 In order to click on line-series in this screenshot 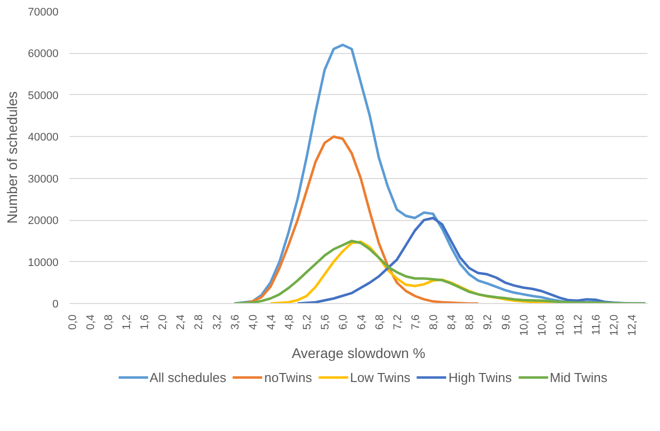, I will do `click(439, 272)`.